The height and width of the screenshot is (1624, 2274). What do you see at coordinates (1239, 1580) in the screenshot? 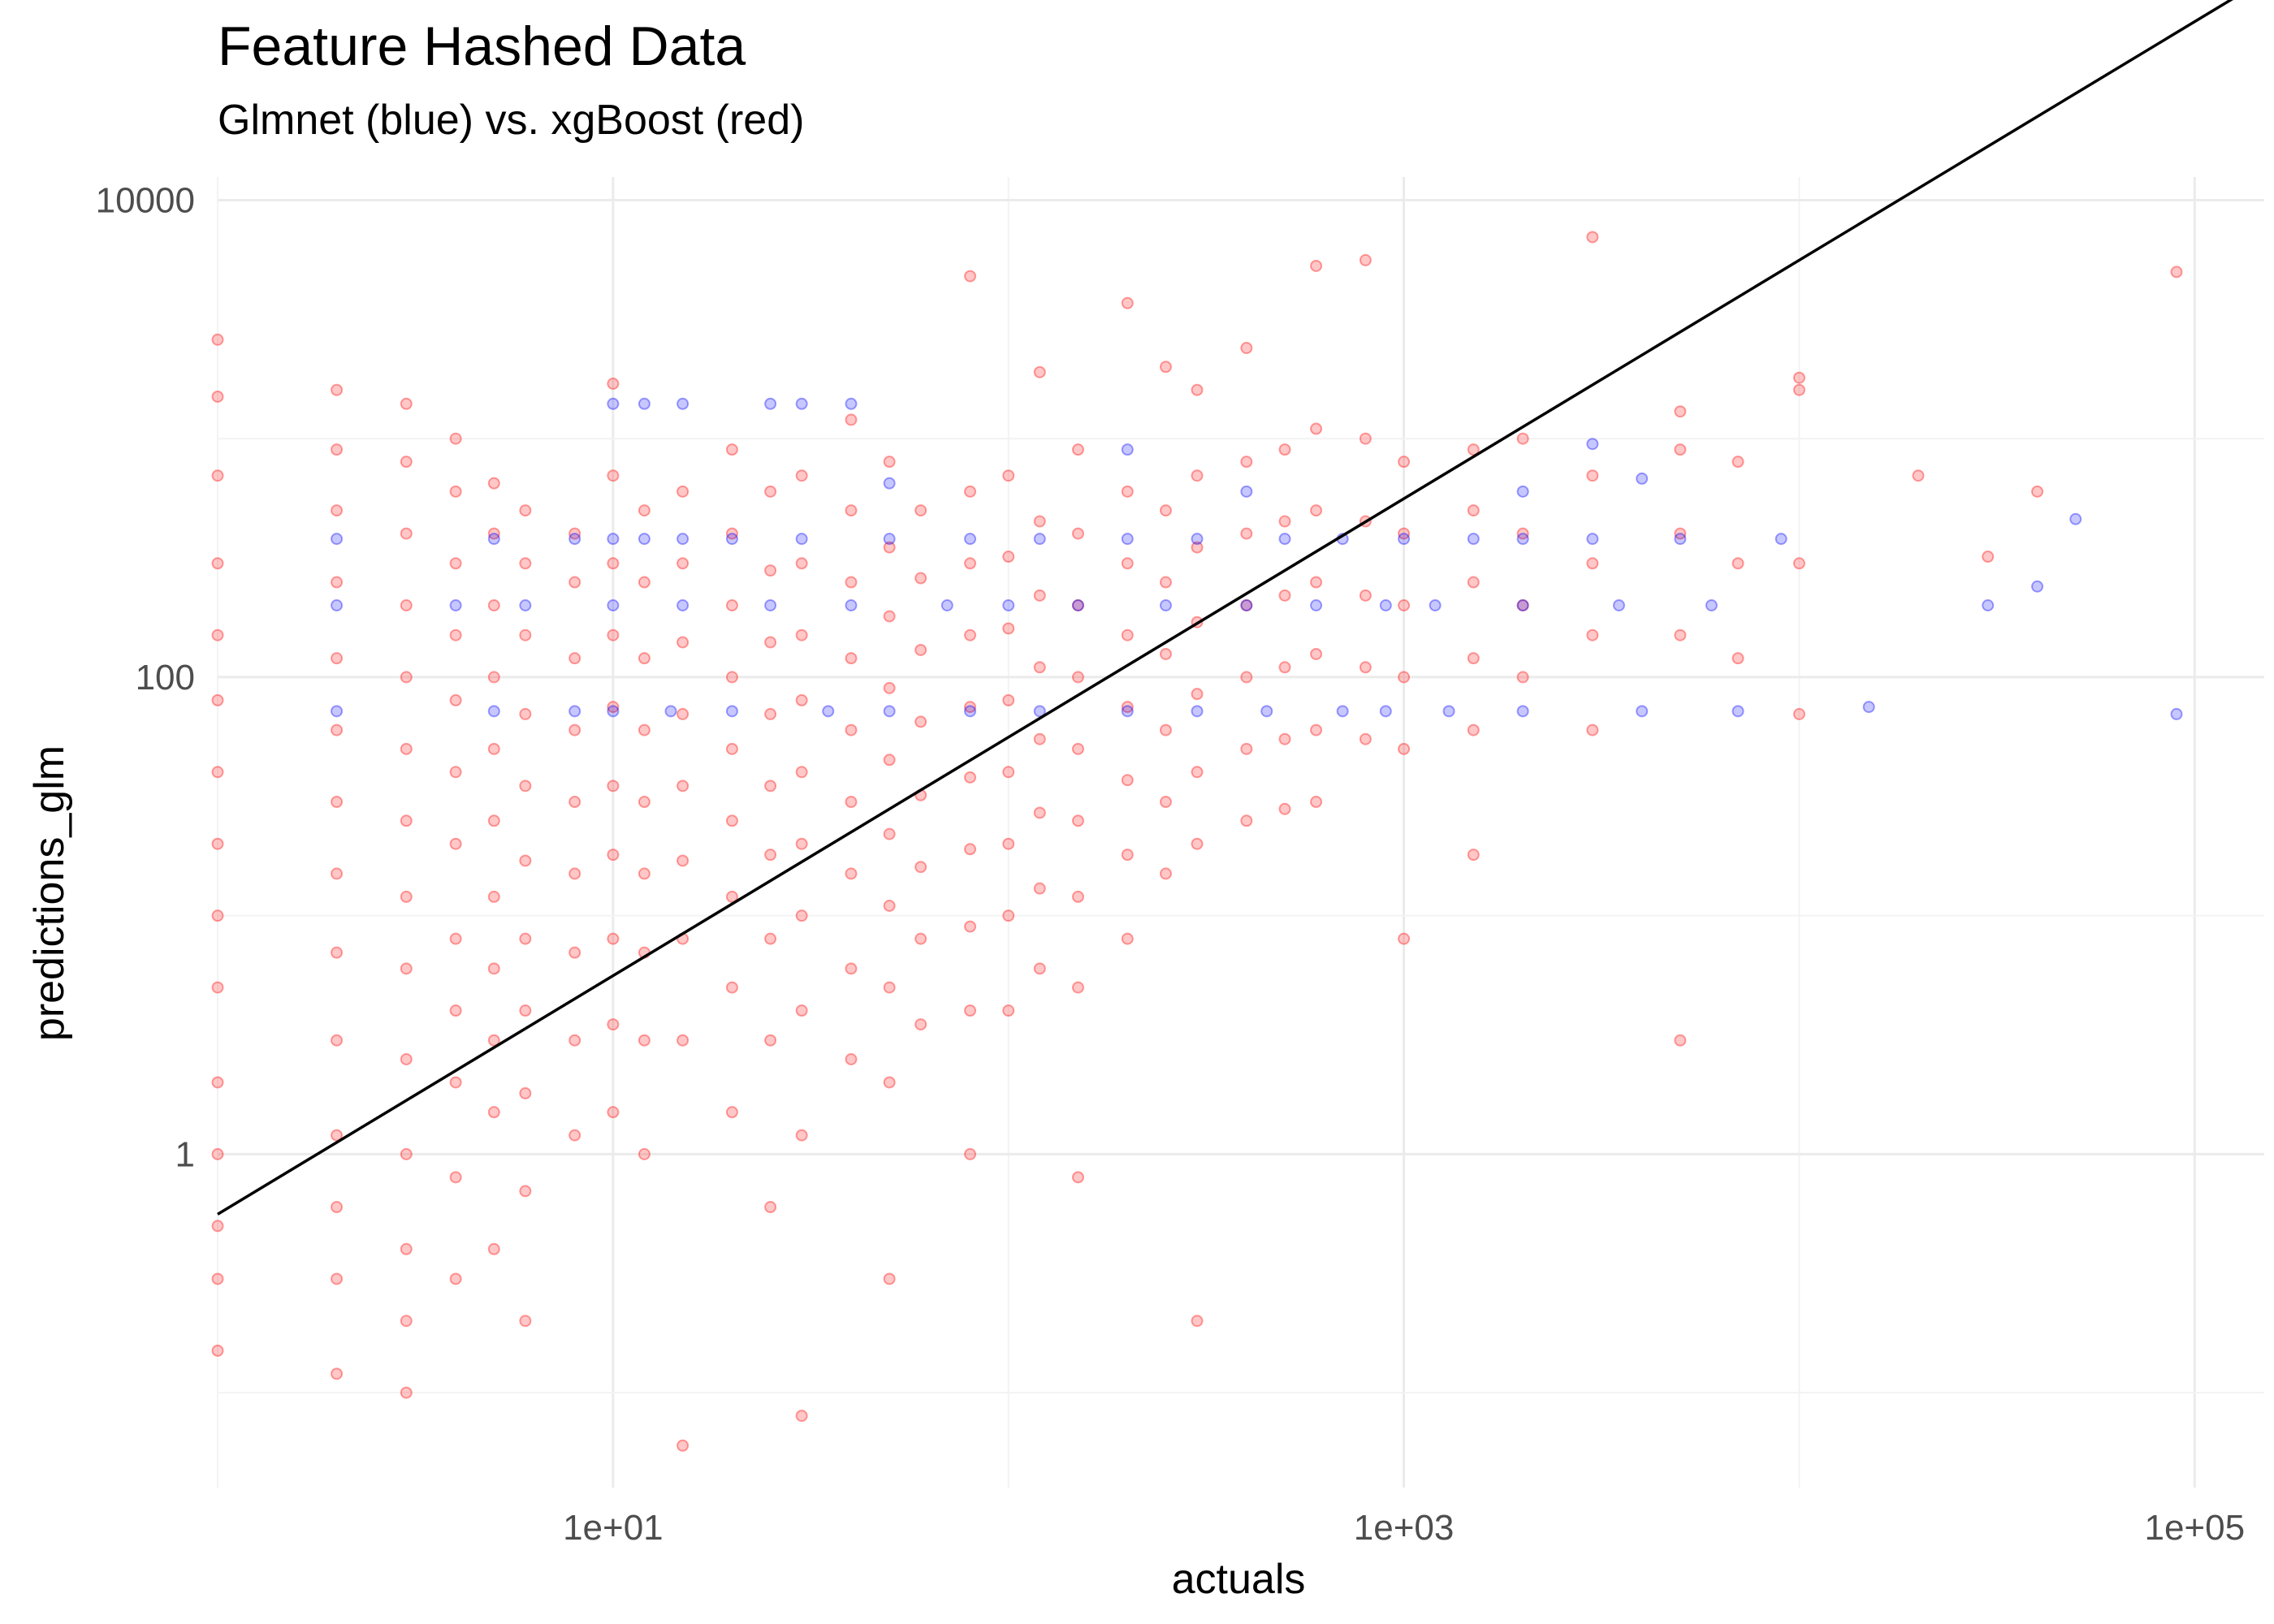
I see `x-axis-title: actuals` at bounding box center [1239, 1580].